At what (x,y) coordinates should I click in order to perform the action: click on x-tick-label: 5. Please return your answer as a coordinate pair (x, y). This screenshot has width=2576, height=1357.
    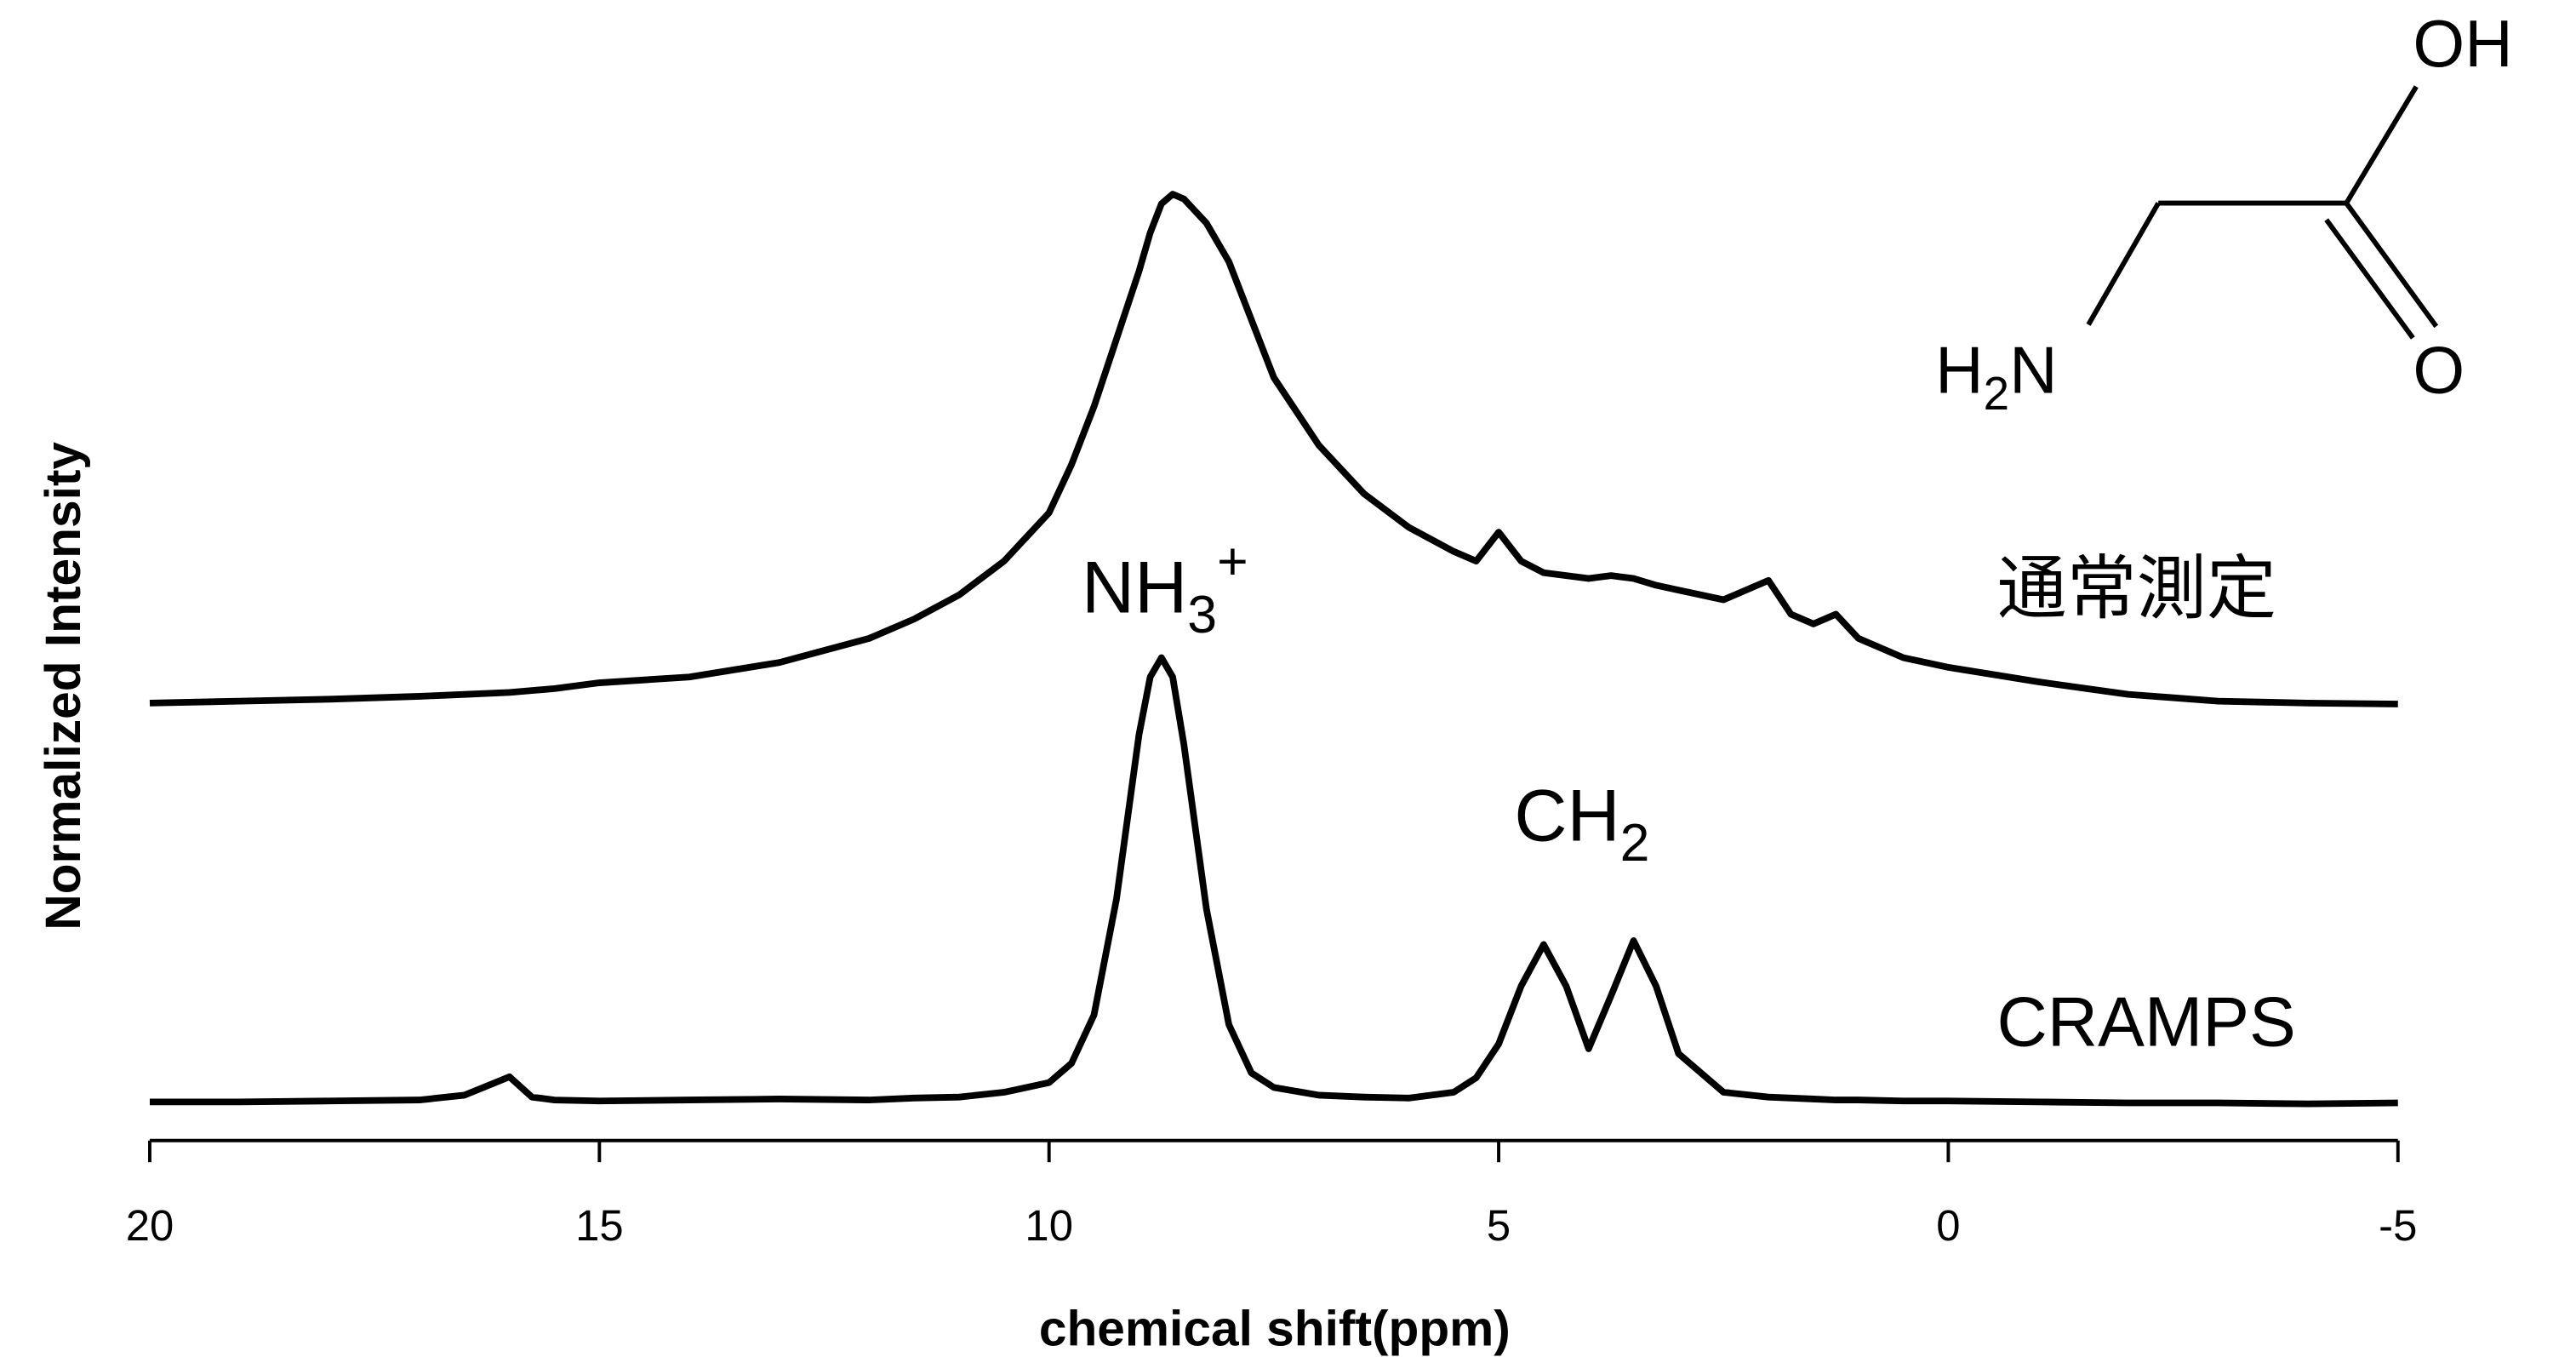
    Looking at the image, I should click on (1499, 1225).